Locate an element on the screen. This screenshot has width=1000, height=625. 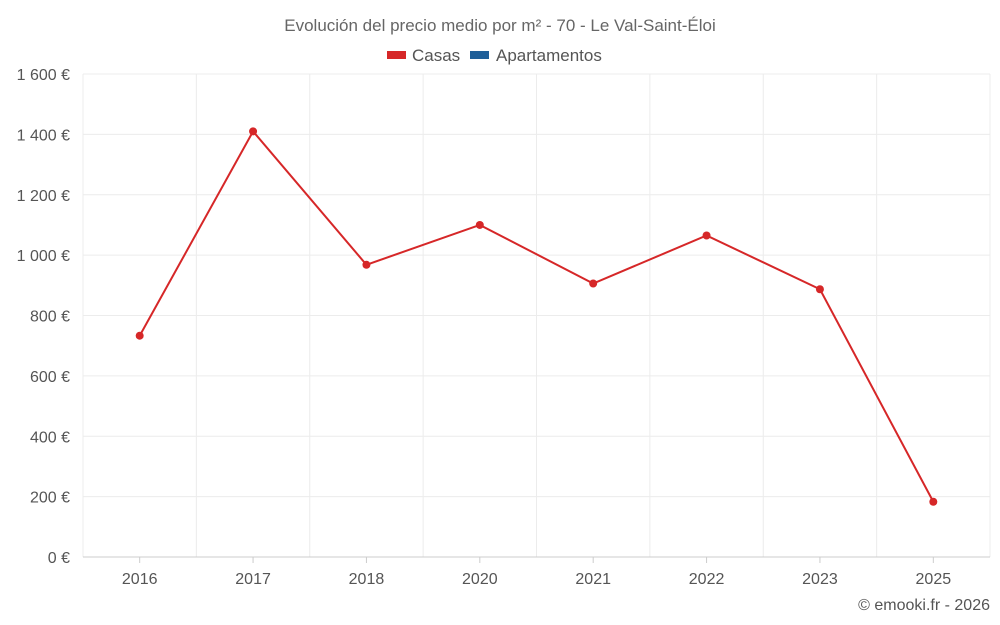
y-tick-label: 1 000 € is located at coordinates (43, 256).